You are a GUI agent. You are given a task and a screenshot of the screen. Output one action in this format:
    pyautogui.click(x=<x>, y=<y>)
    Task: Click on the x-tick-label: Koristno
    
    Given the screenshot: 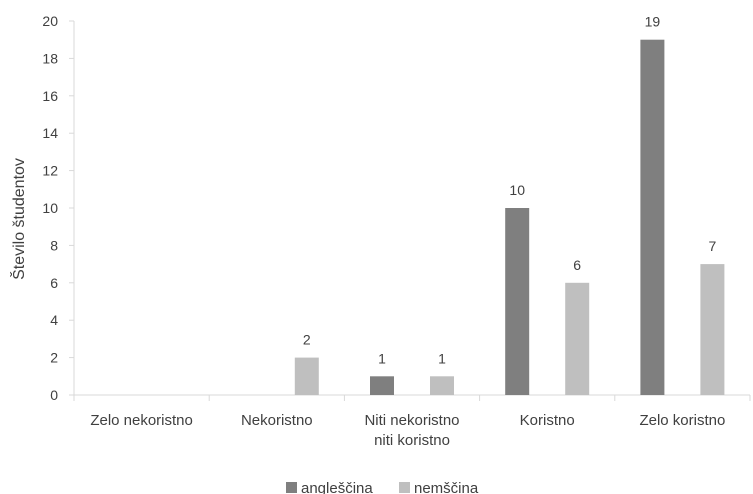 What is the action you would take?
    pyautogui.click(x=547, y=420)
    